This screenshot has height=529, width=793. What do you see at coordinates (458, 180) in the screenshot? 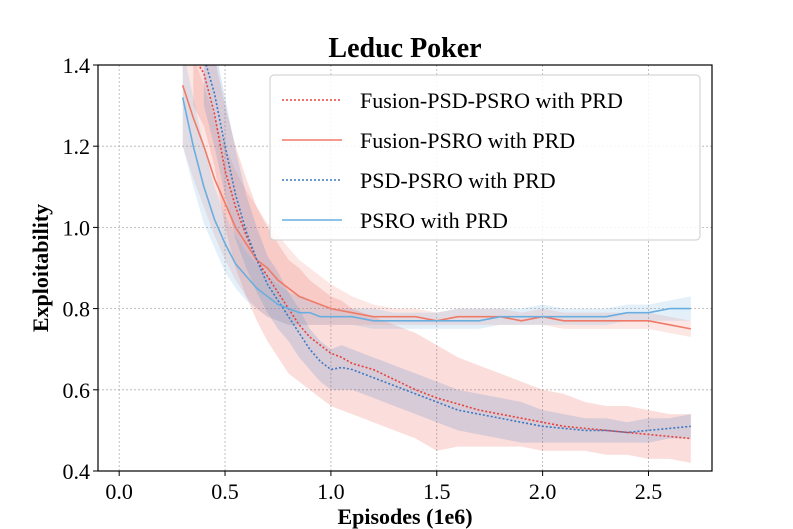
I see `legend-label-2: PSD-PSRO with PRD` at bounding box center [458, 180].